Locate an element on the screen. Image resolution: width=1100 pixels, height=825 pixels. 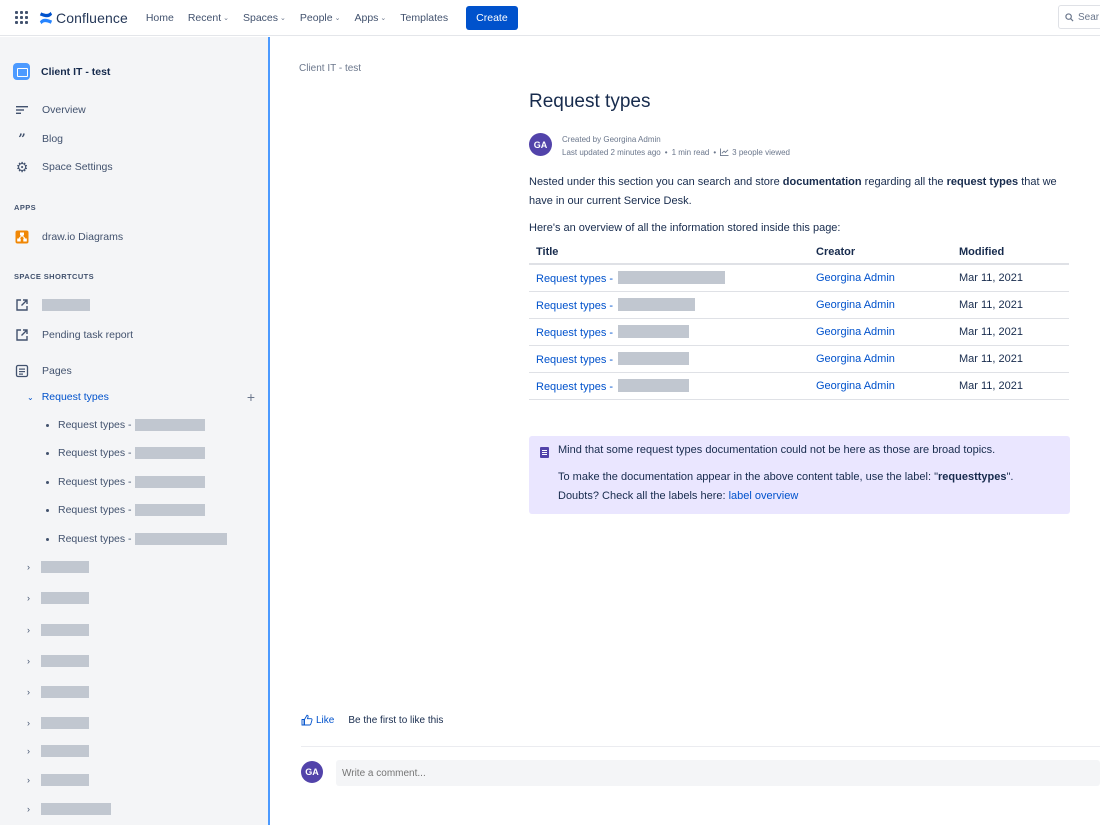
sidebar-item-pages: Pages is located at coordinates (43, 371).